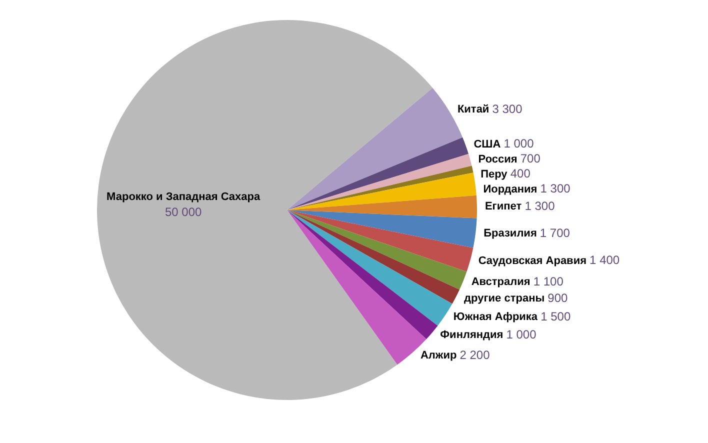  What do you see at coordinates (487, 144) in the screenshot?
I see `slice-label: США` at bounding box center [487, 144].